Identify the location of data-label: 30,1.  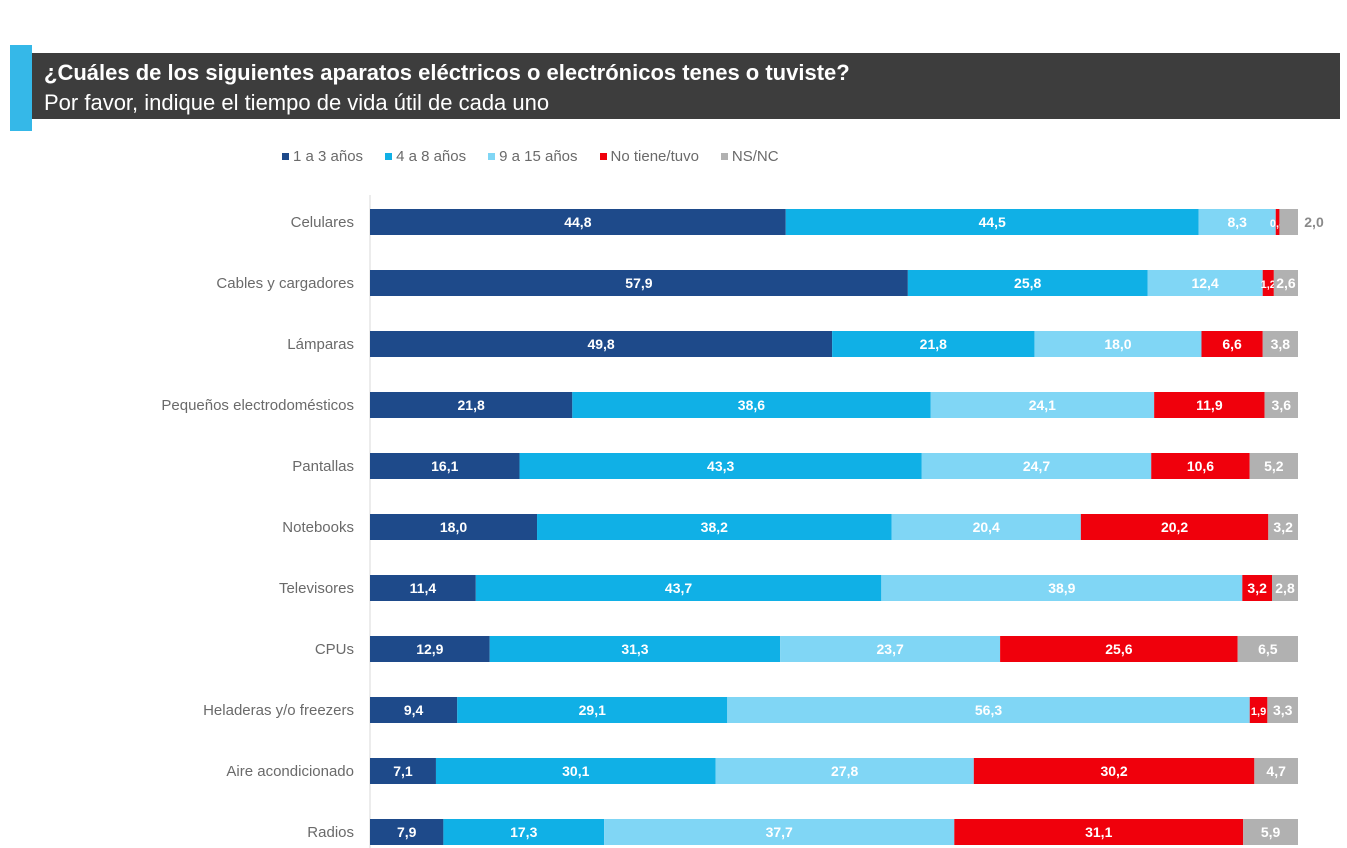
(575, 771).